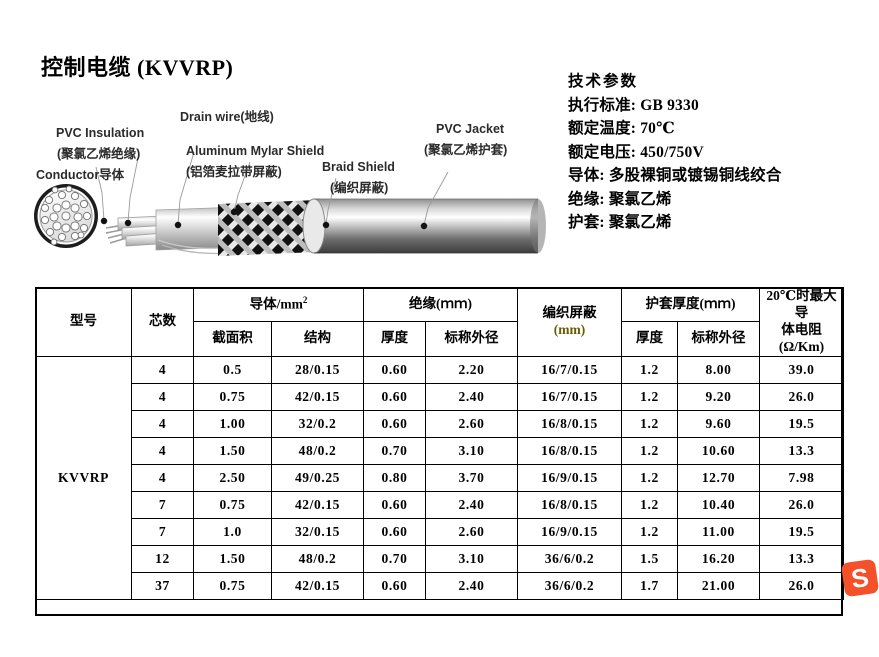  What do you see at coordinates (137, 67) in the screenshot?
I see `page-title: 控制电缆 (KVVRP)` at bounding box center [137, 67].